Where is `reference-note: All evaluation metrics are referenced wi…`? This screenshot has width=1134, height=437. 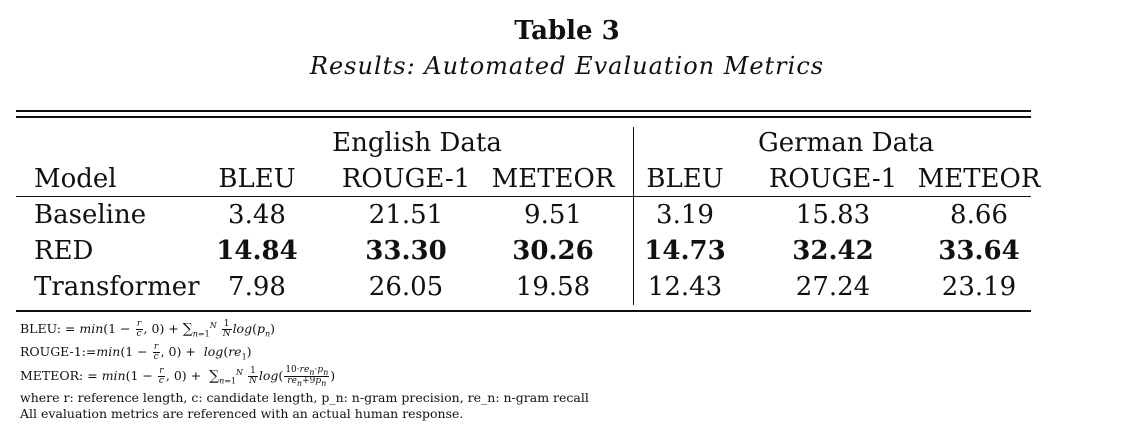 reference-note: All evaluation metrics are referenced wi… is located at coordinates (242, 413).